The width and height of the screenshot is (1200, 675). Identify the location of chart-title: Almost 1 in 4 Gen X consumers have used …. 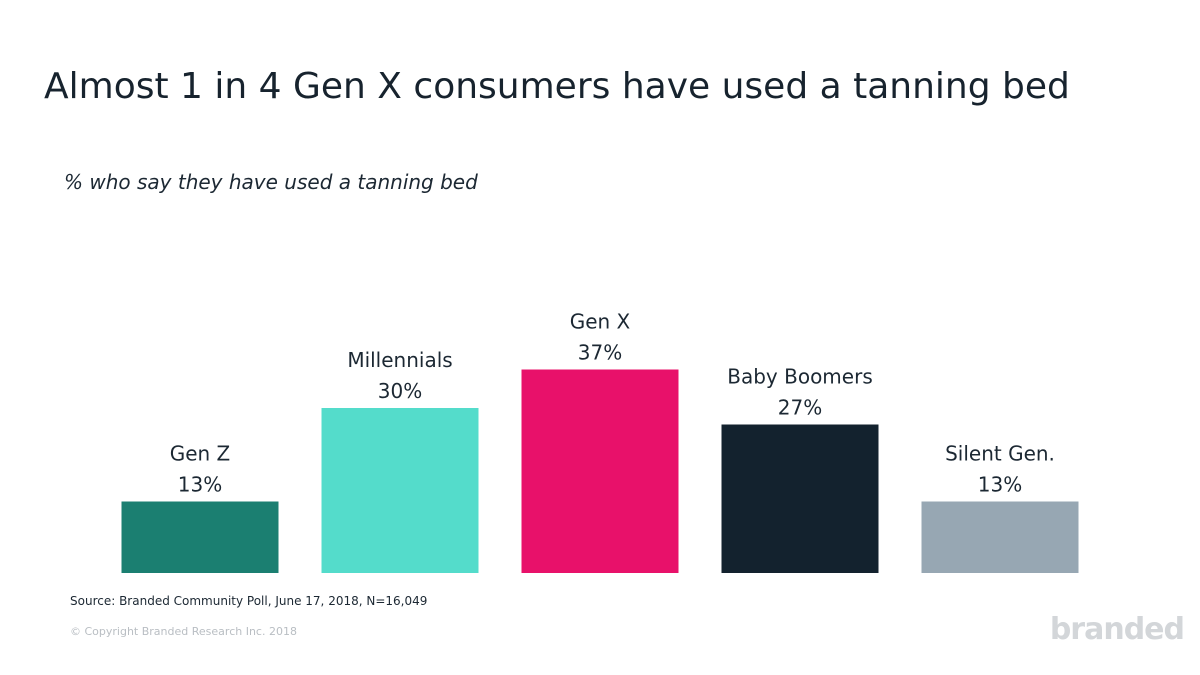
(557, 86).